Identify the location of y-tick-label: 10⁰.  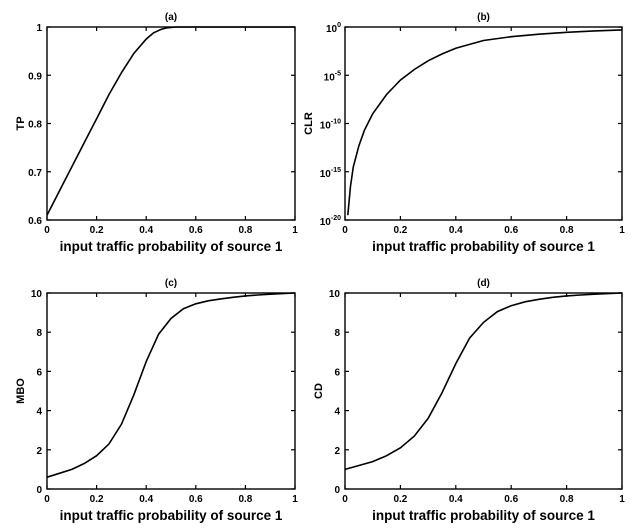
(333, 28).